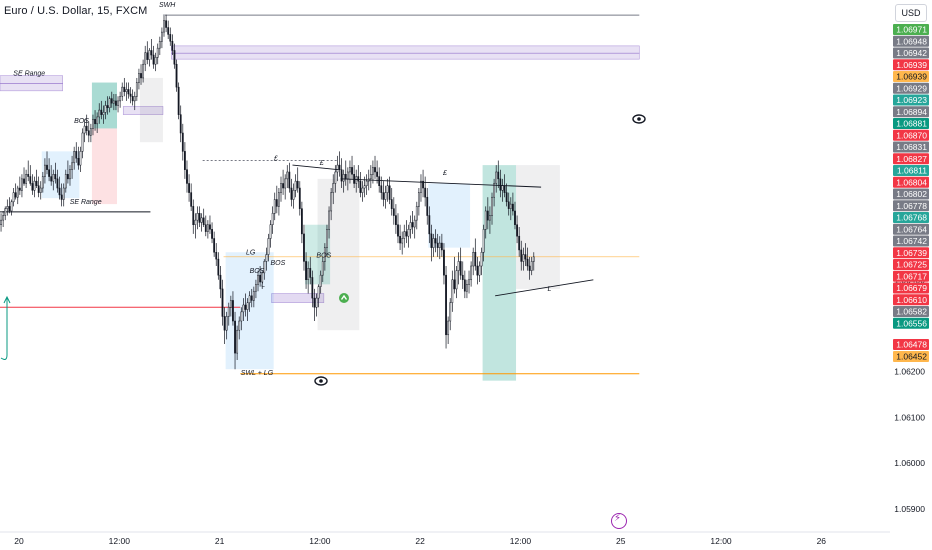  Describe the element at coordinates (911, 182) in the screenshot. I see `price-tag-label: 1.06804` at that location.